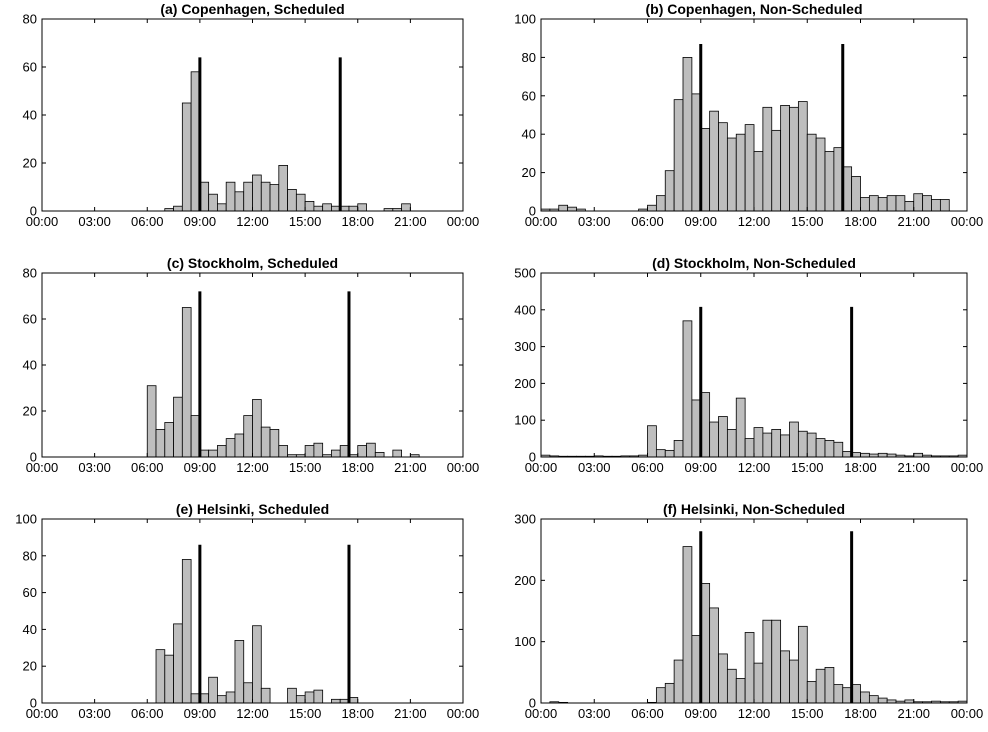 This screenshot has width=988, height=732. Describe the element at coordinates (525, 273) in the screenshot. I see `y-tick-label: 500` at that location.